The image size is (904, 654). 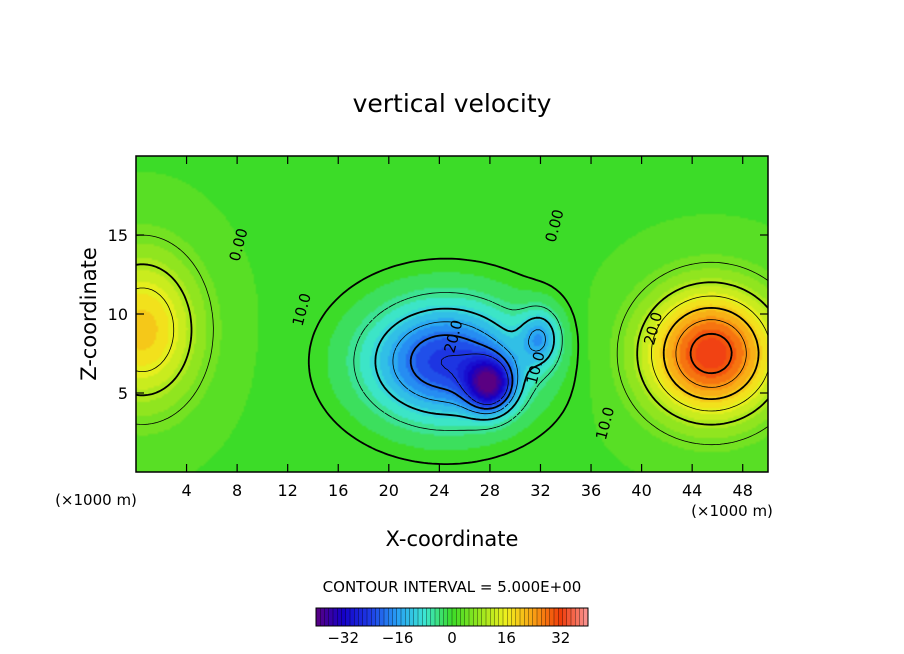 I want to click on colorbar-ticks: −32 −16 0 16 32, so click(x=448, y=638).